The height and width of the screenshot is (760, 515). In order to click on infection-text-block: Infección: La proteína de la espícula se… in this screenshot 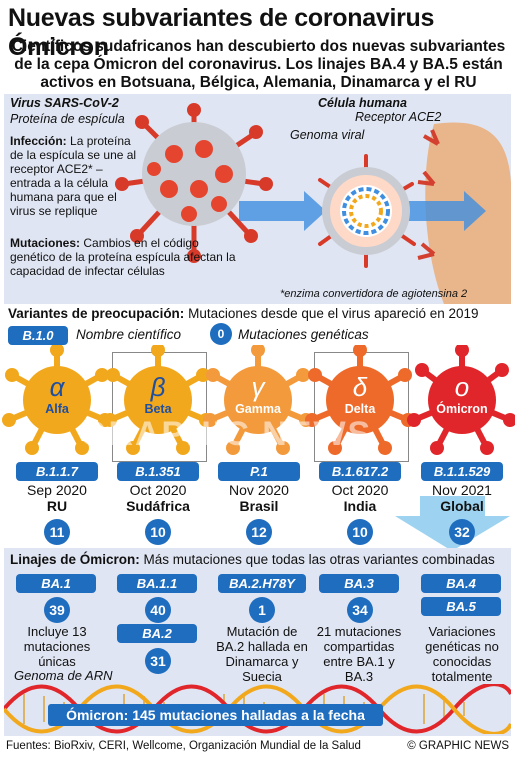, I will do `click(76, 176)`.